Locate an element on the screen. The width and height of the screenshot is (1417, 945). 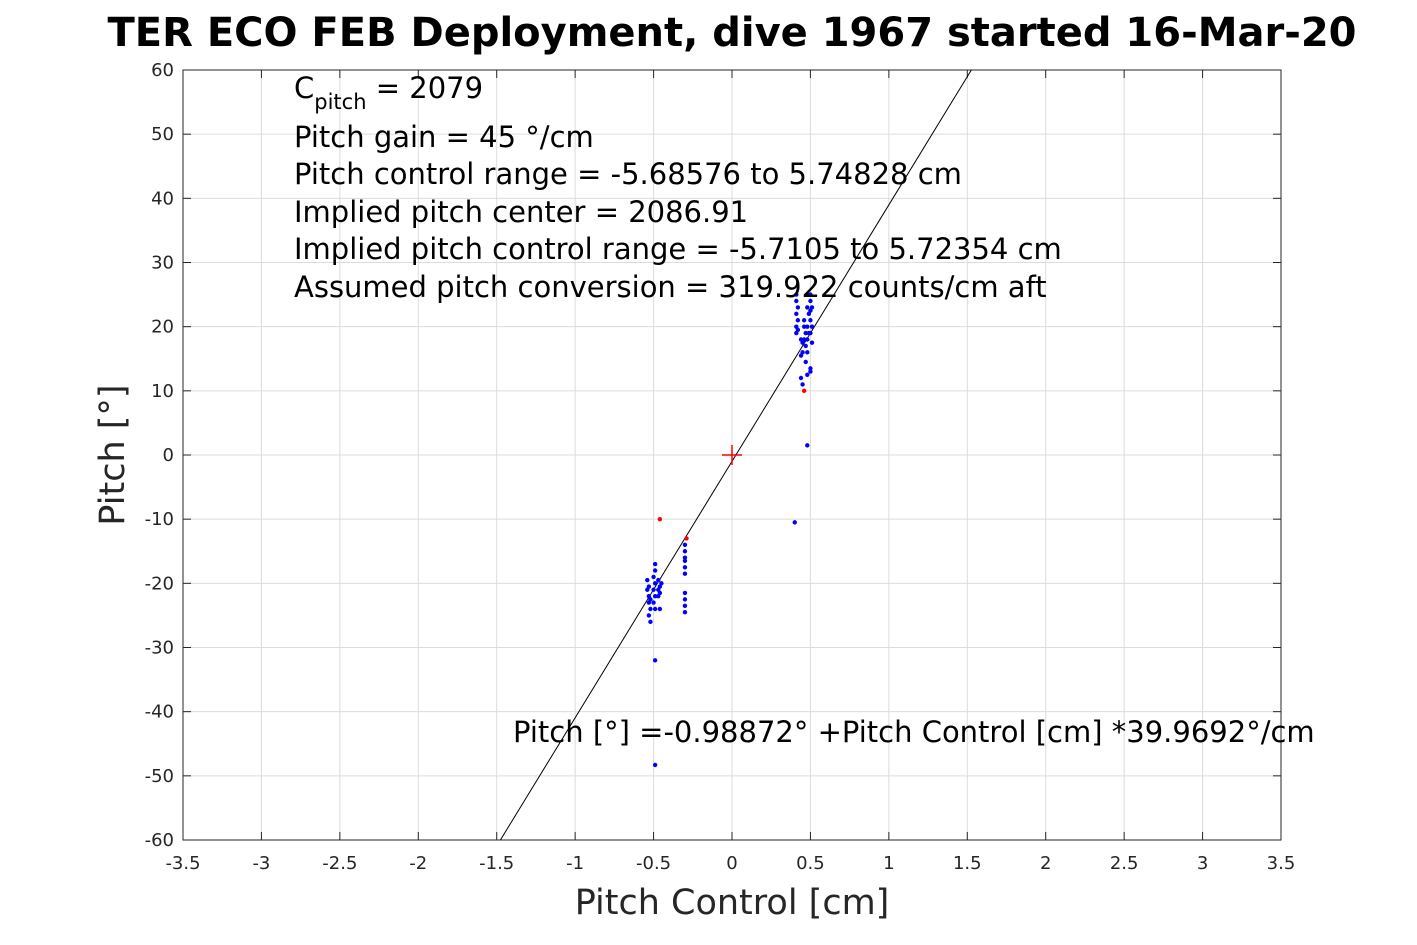
y-tick-label: -20 is located at coordinates (159, 583).